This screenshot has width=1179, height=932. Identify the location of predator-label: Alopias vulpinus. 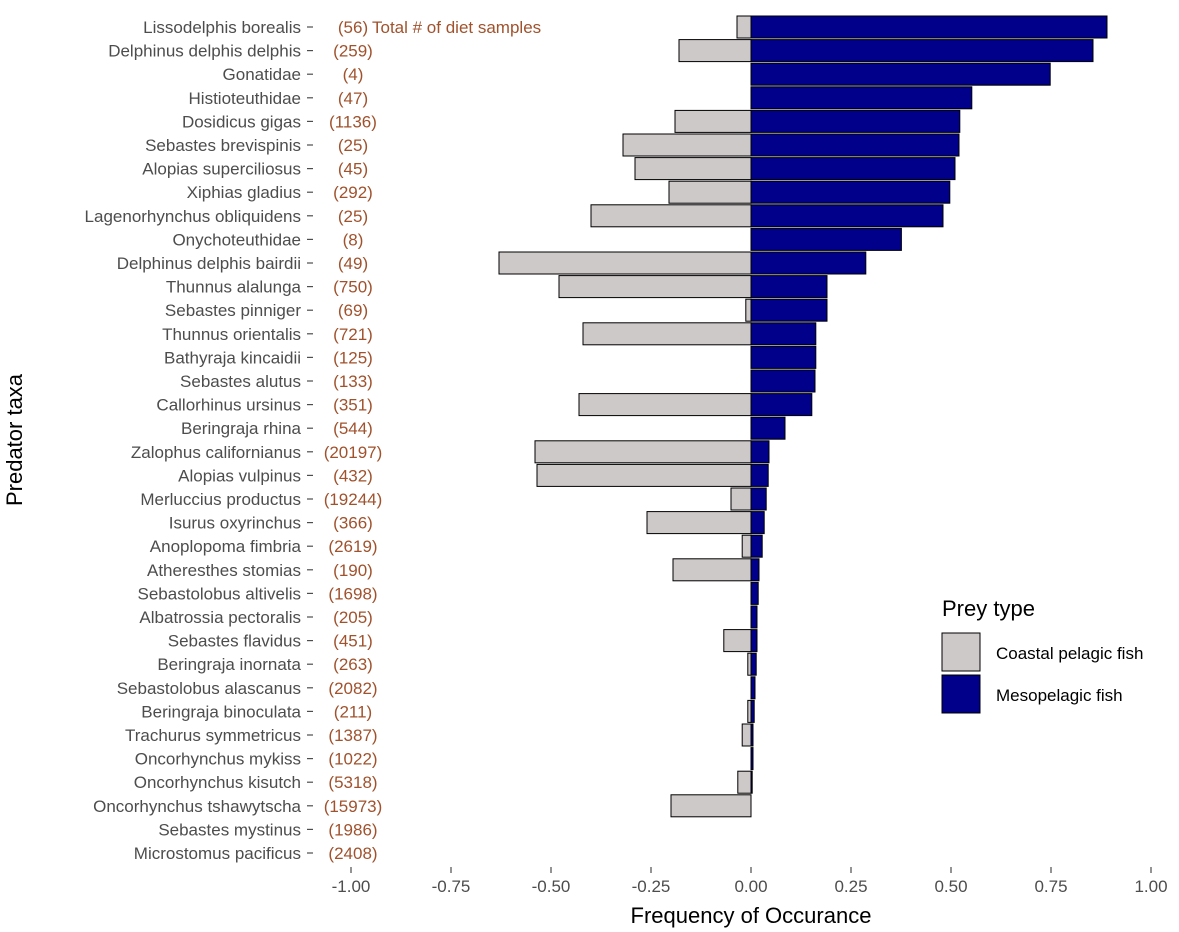
(239, 475).